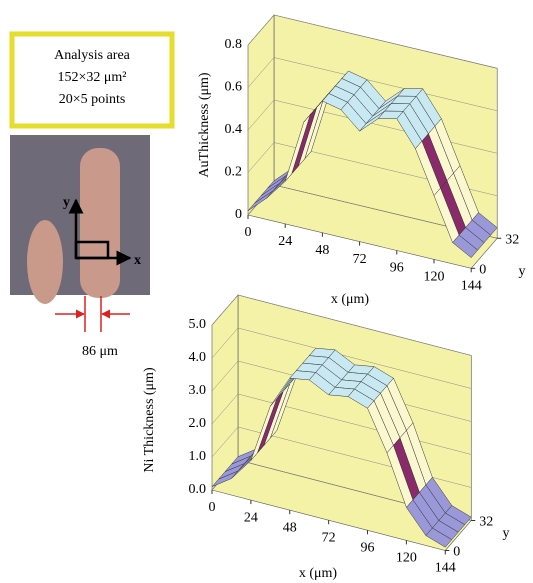 The image size is (533, 583). What do you see at coordinates (198, 357) in the screenshot?
I see `z-tick-label: 4.0` at bounding box center [198, 357].